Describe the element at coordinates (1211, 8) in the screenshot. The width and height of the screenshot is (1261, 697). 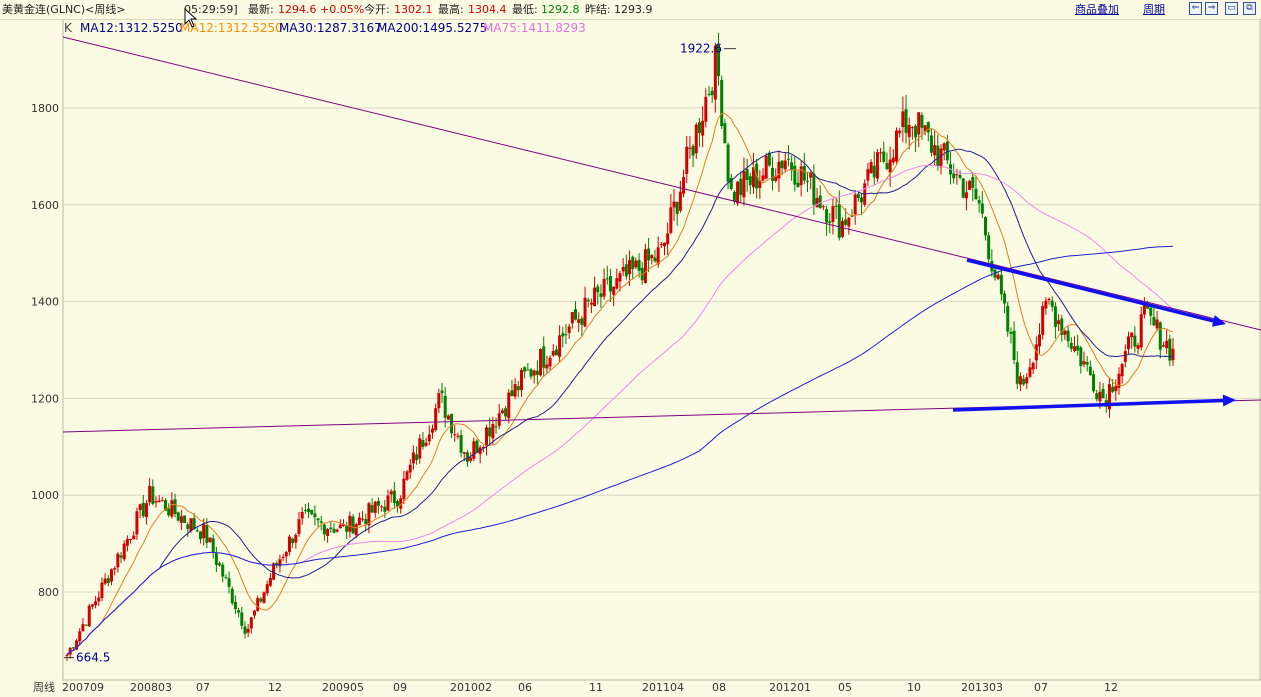
I see `scroll-right-button: ⇒` at that location.